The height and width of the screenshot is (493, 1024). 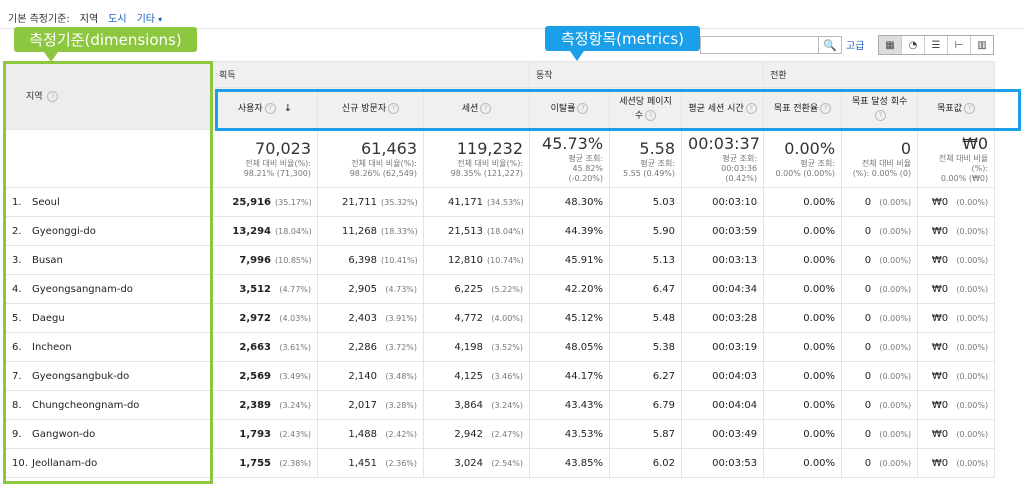 I want to click on users-cell-pct: (18.04%), so click(x=293, y=231).